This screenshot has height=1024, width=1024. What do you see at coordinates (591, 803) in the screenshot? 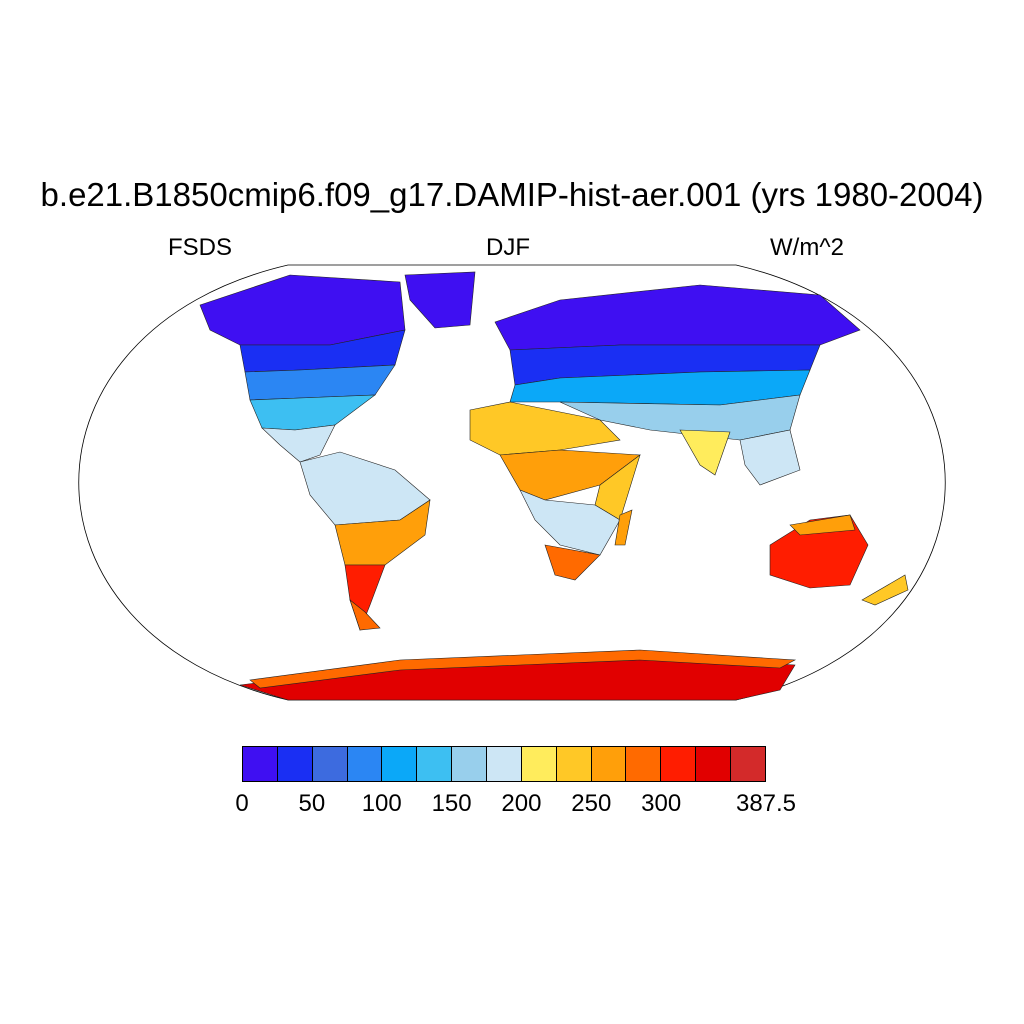
I see `colorbar-tick-label: 250` at bounding box center [591, 803].